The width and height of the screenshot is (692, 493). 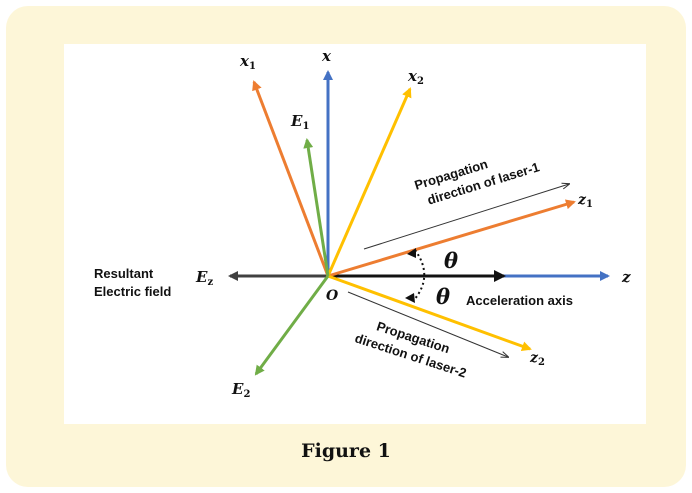 What do you see at coordinates (204, 278) in the screenshot?
I see `ez-label: Ez` at bounding box center [204, 278].